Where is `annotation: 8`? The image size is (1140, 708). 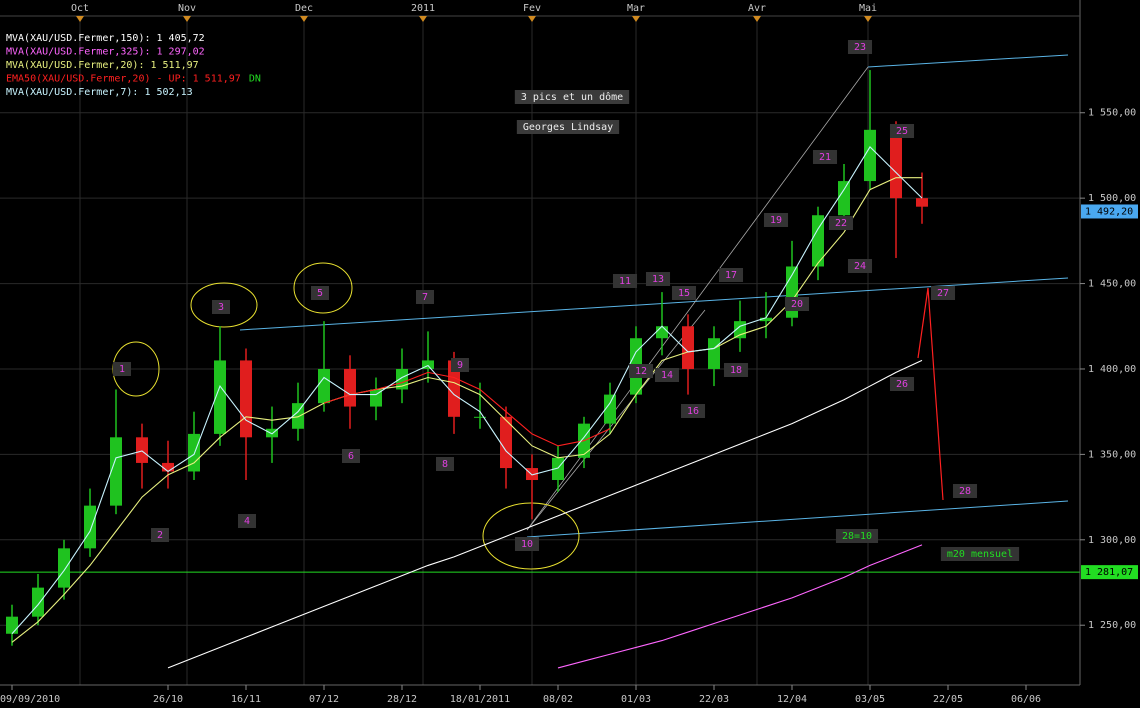
annotation: 8 is located at coordinates (445, 464).